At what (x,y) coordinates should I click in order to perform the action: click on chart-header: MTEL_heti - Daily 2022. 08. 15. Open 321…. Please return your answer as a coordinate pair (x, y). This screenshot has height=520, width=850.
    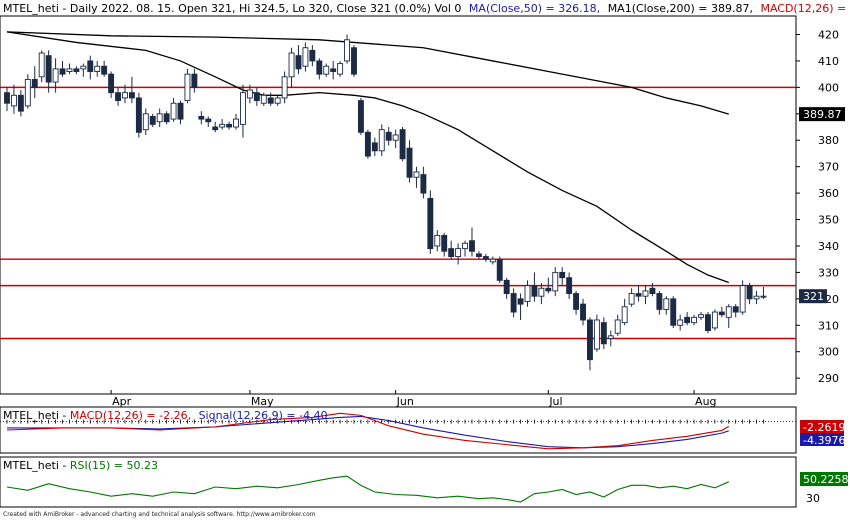
    Looking at the image, I should click on (426, 8).